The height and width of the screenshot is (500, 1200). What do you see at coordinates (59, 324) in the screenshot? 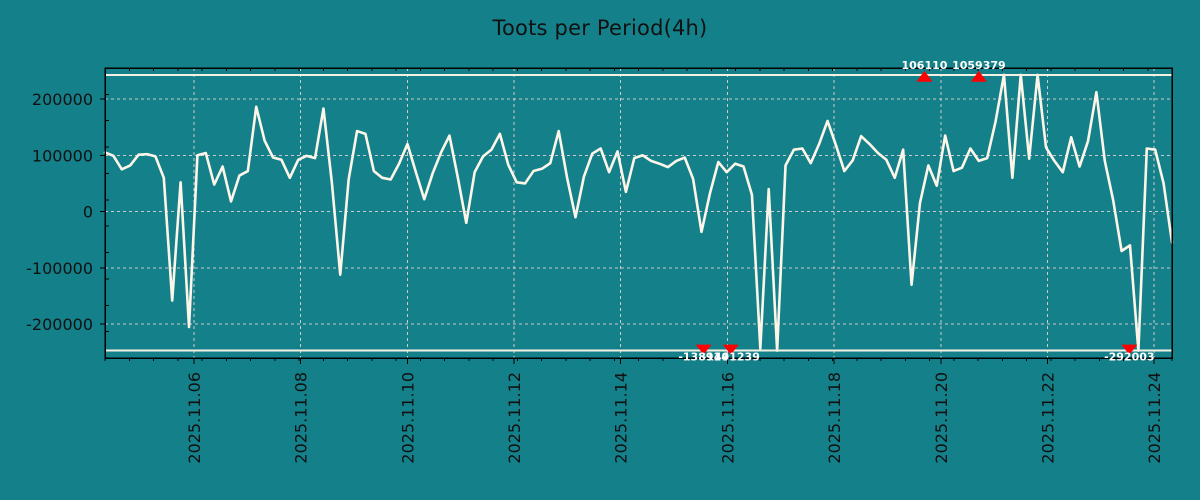
I see `y-tick-label: -200000` at bounding box center [59, 324].